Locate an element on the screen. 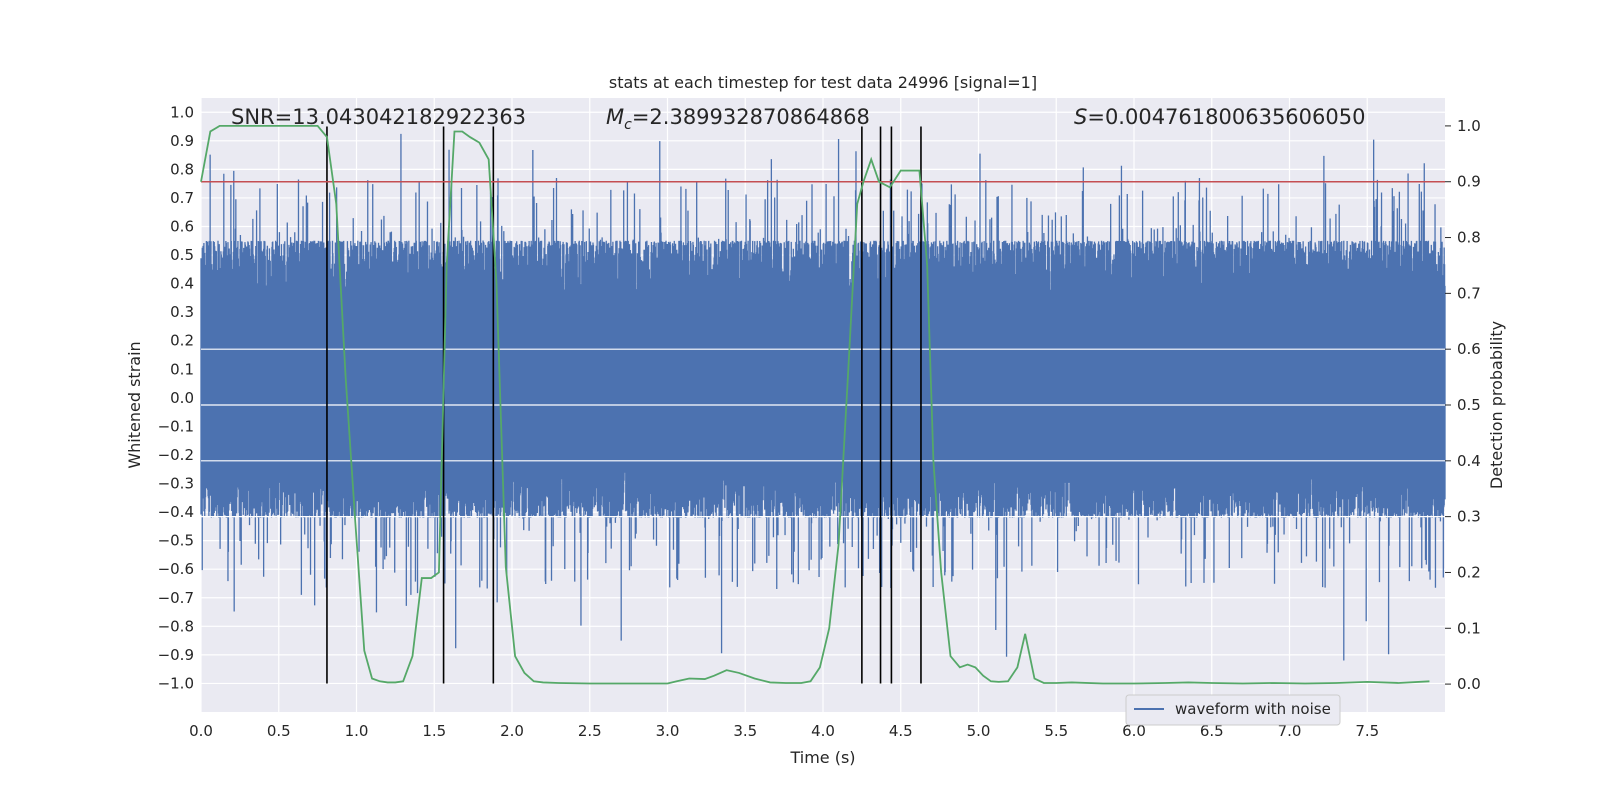 The height and width of the screenshot is (800, 1600). y-tick-label-12: −0.2 is located at coordinates (176, 455).